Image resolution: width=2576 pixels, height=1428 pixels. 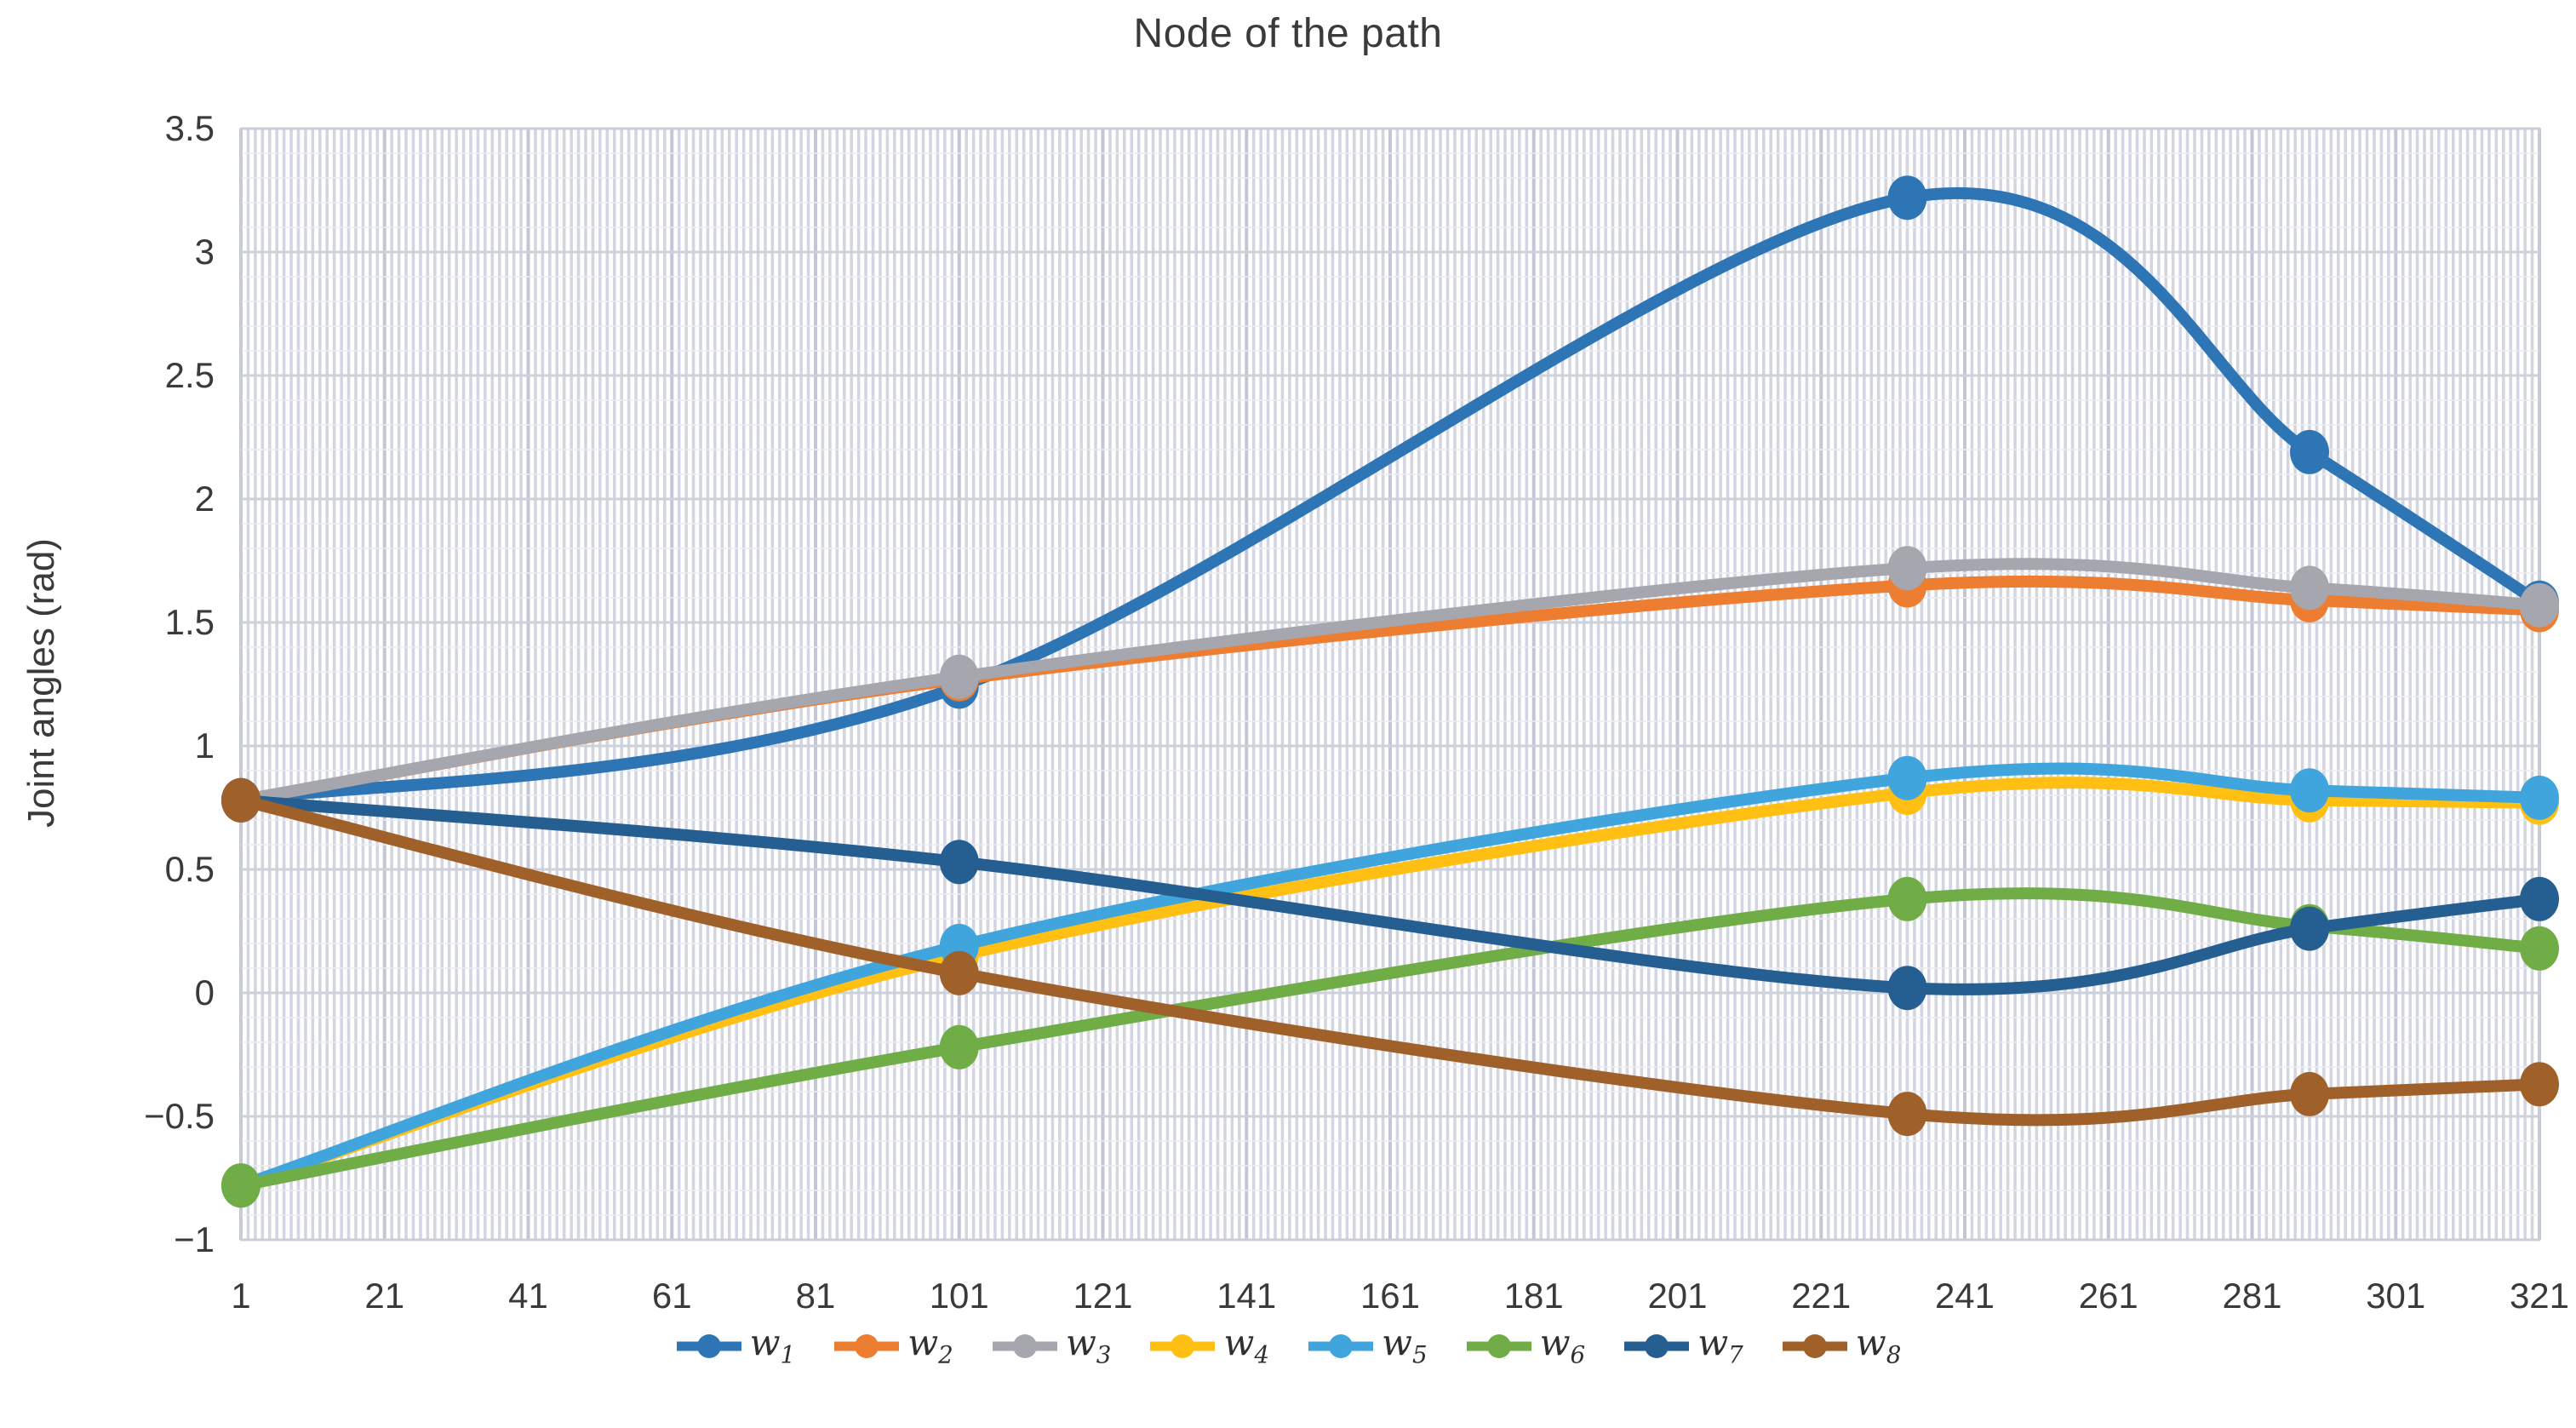 What do you see at coordinates (205, 745) in the screenshot?
I see `y-tick-label: 1` at bounding box center [205, 745].